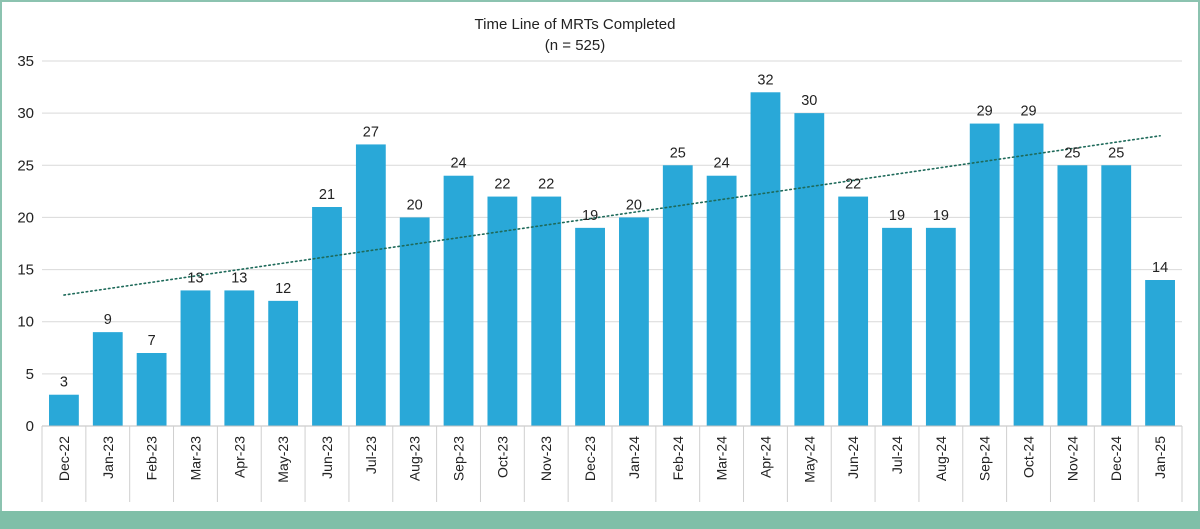 The height and width of the screenshot is (529, 1200). Describe the element at coordinates (1028, 112) in the screenshot. I see `data-label-Oct-24: 29` at that location.